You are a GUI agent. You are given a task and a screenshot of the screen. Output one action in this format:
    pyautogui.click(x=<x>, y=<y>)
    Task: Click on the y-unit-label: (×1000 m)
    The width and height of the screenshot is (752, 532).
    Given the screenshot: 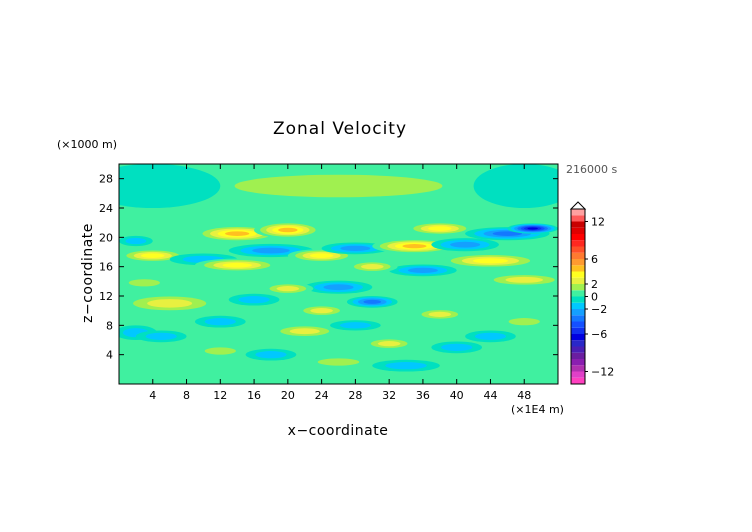 What is the action you would take?
    pyautogui.click(x=87, y=144)
    